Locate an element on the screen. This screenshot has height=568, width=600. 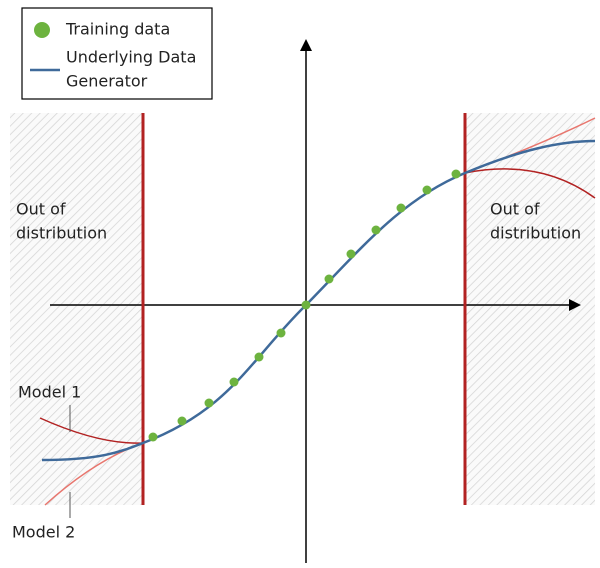
legend-swatch is located at coordinates (42, 30).